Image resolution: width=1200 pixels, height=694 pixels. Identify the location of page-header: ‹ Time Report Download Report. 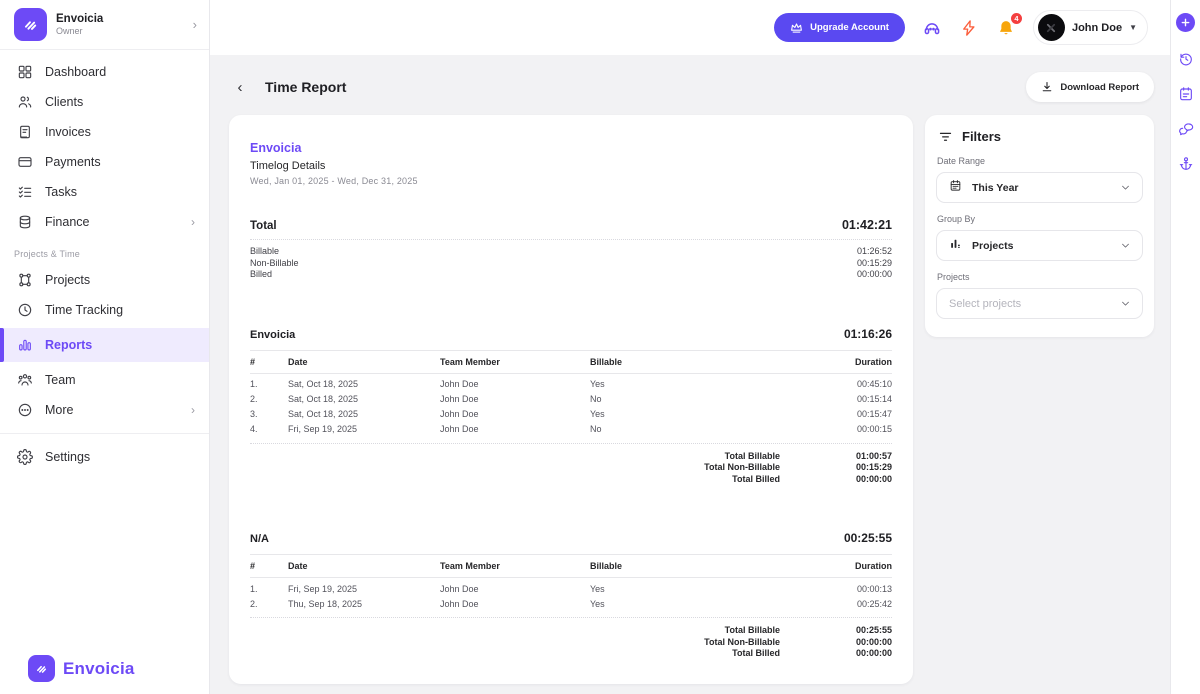
(691, 87).